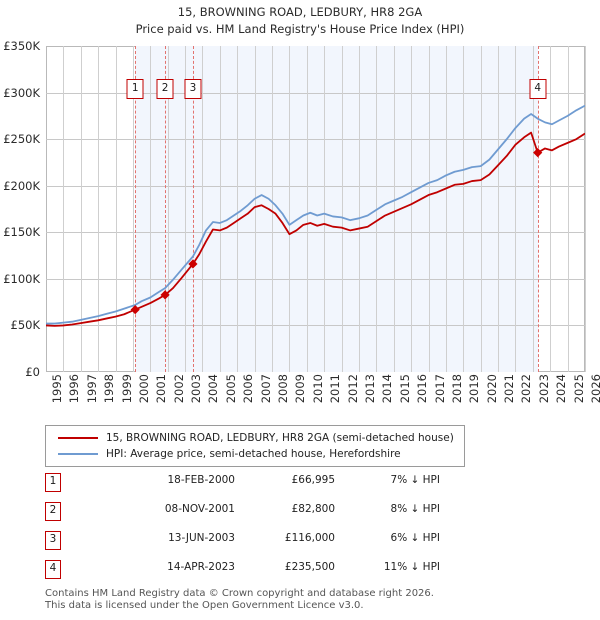  What do you see at coordinates (91, 389) in the screenshot?
I see `x-axis-tick-label: 1997` at bounding box center [91, 389].